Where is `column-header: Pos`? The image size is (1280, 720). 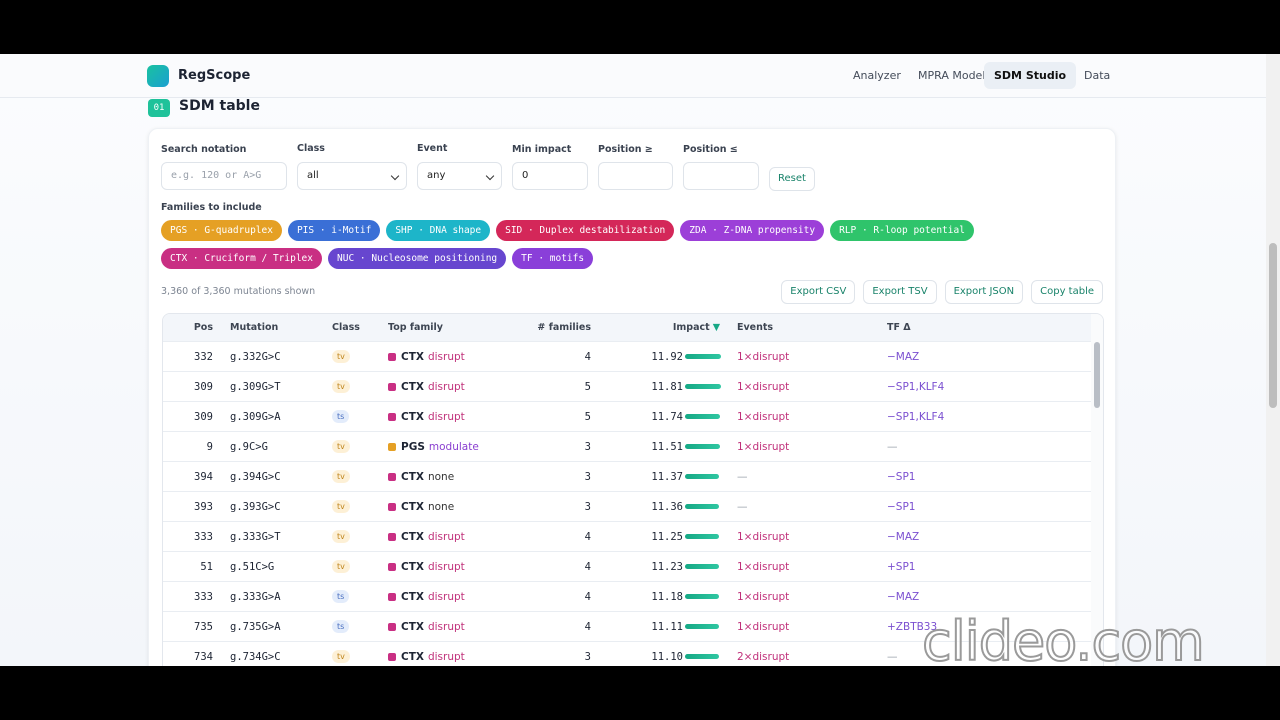
column-header: Pos is located at coordinates (188, 327).